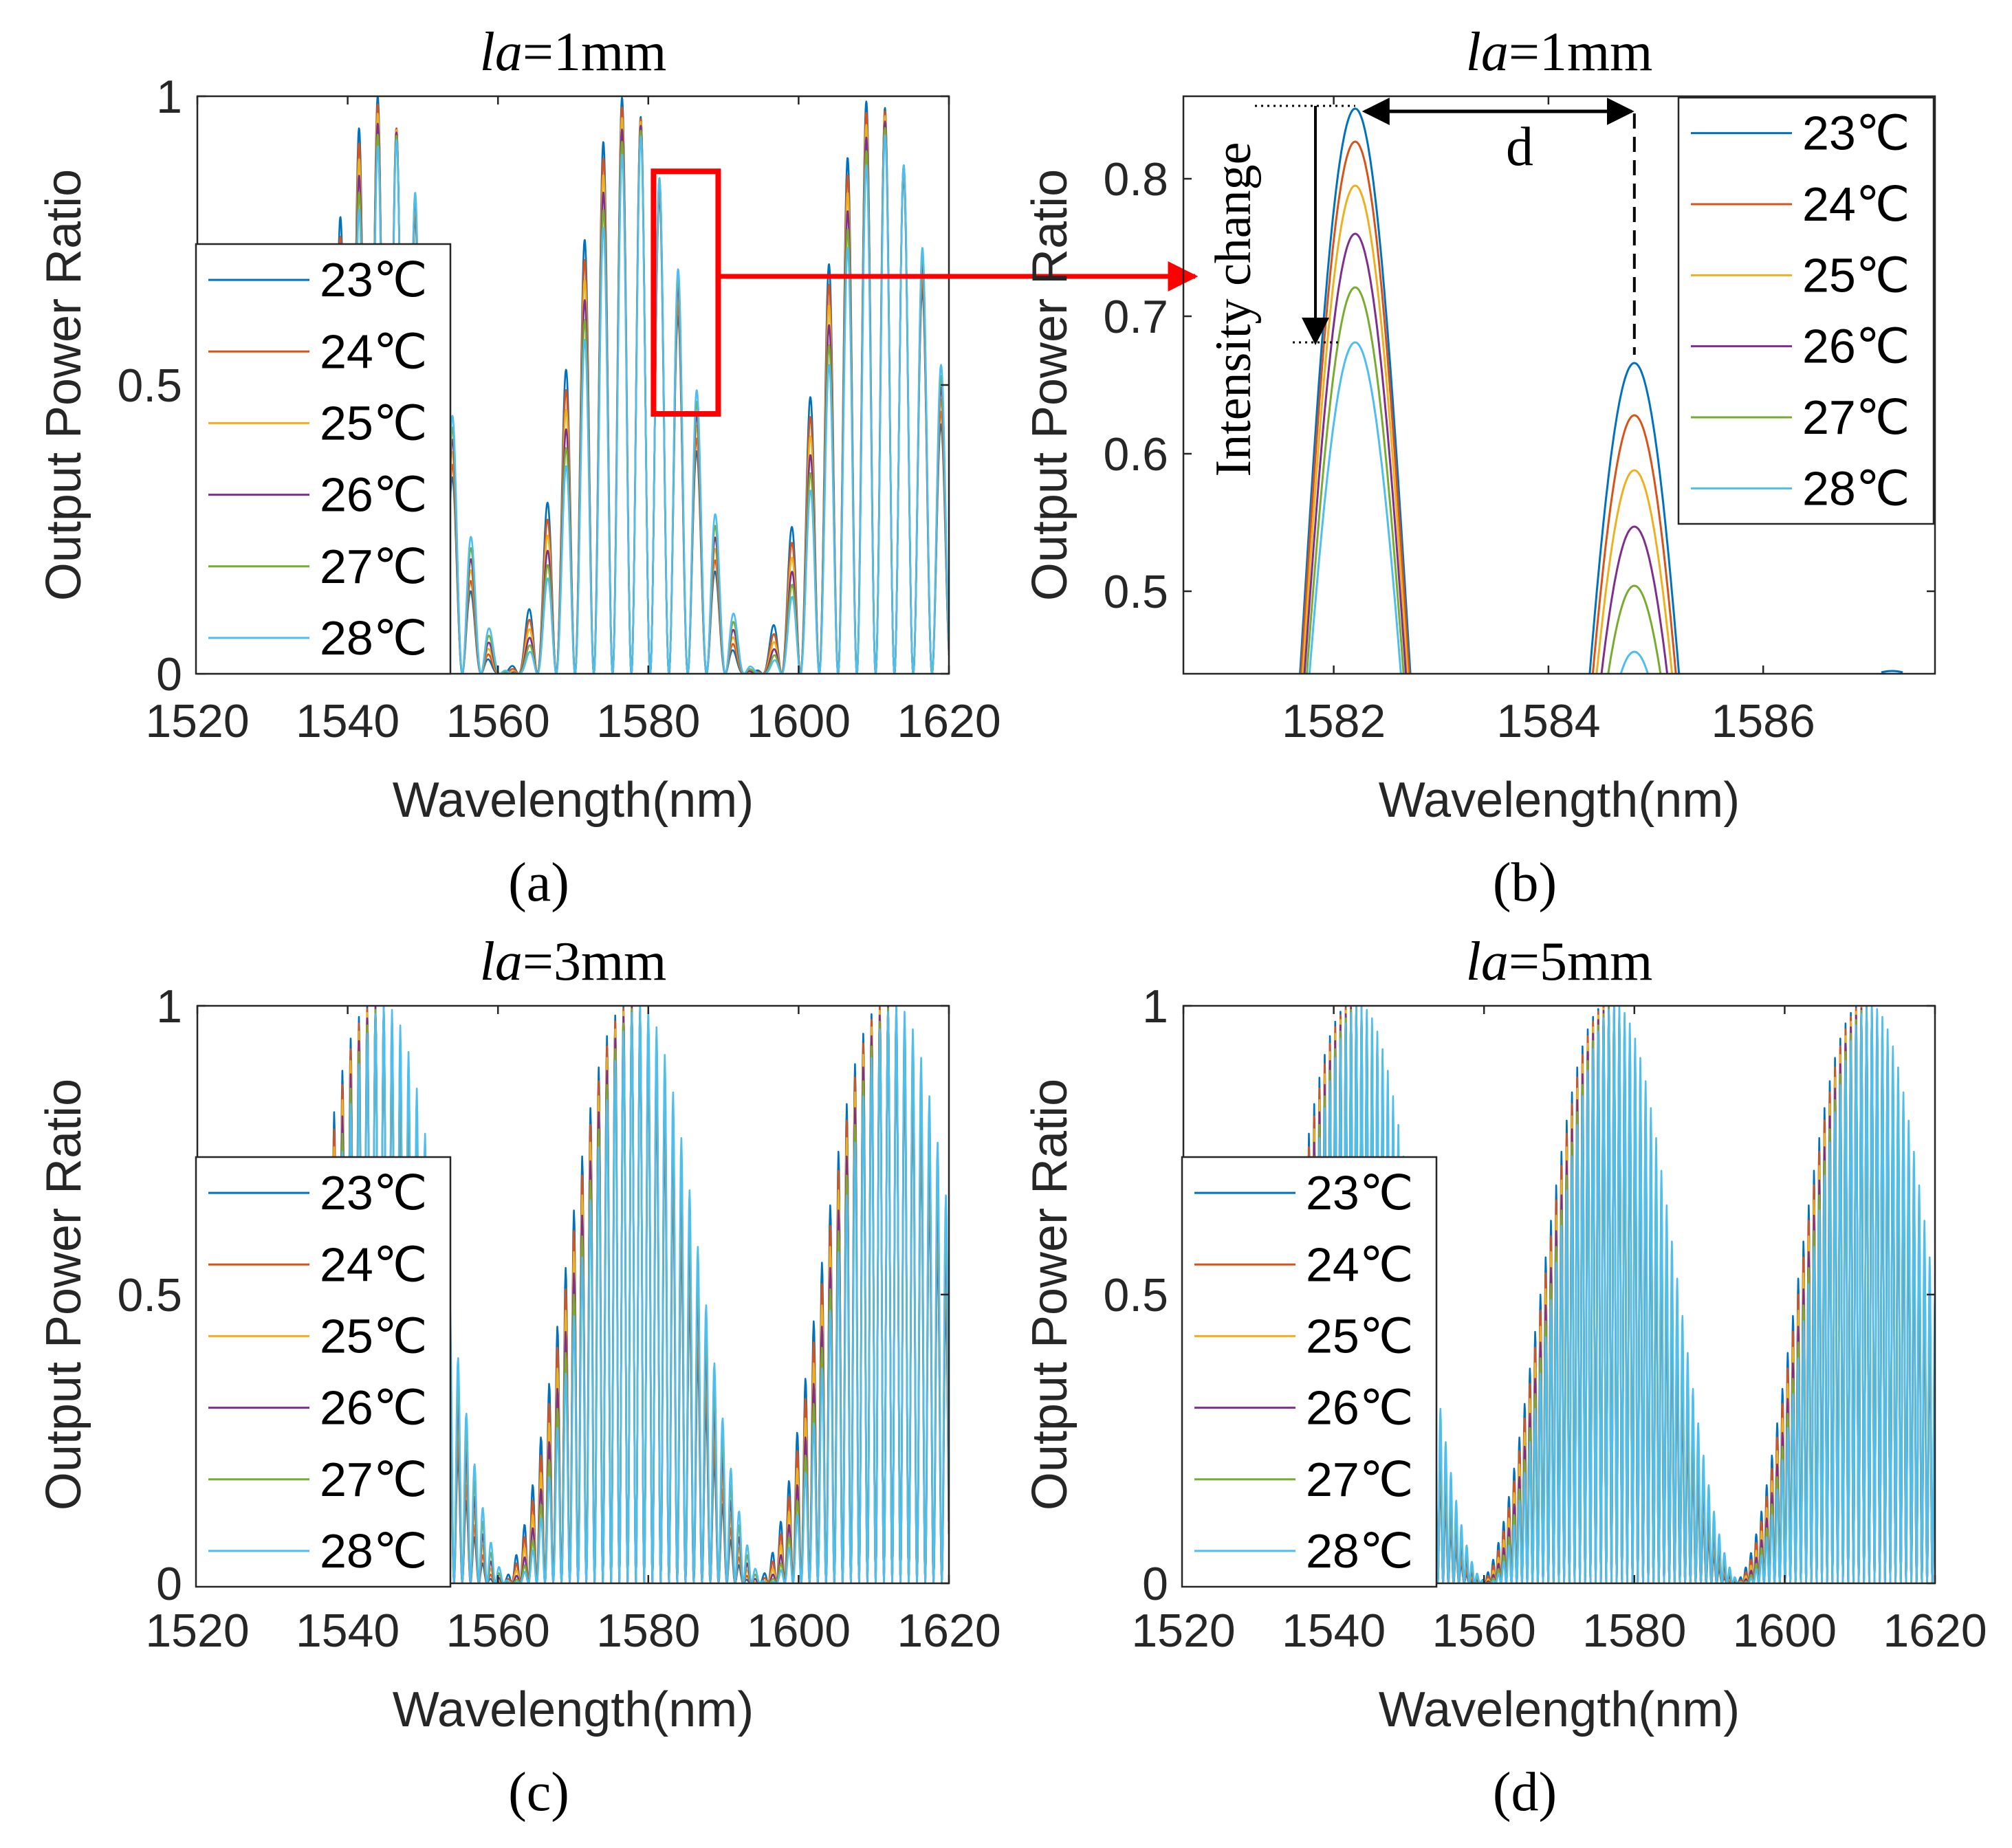 This screenshot has height=1848, width=2012. What do you see at coordinates (1581, 962) in the screenshot?
I see `chart-title-rest: =5mm` at bounding box center [1581, 962].